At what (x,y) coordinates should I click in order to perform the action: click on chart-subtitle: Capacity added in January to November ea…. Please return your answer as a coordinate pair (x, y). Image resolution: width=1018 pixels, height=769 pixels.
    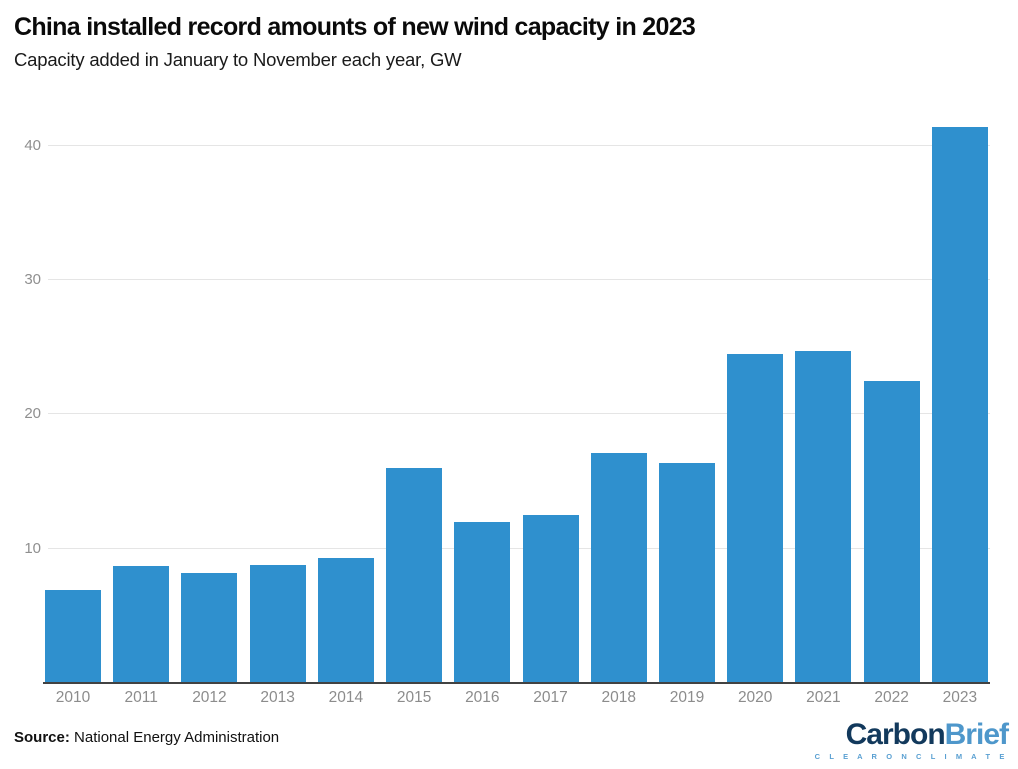
    Looking at the image, I should click on (238, 59).